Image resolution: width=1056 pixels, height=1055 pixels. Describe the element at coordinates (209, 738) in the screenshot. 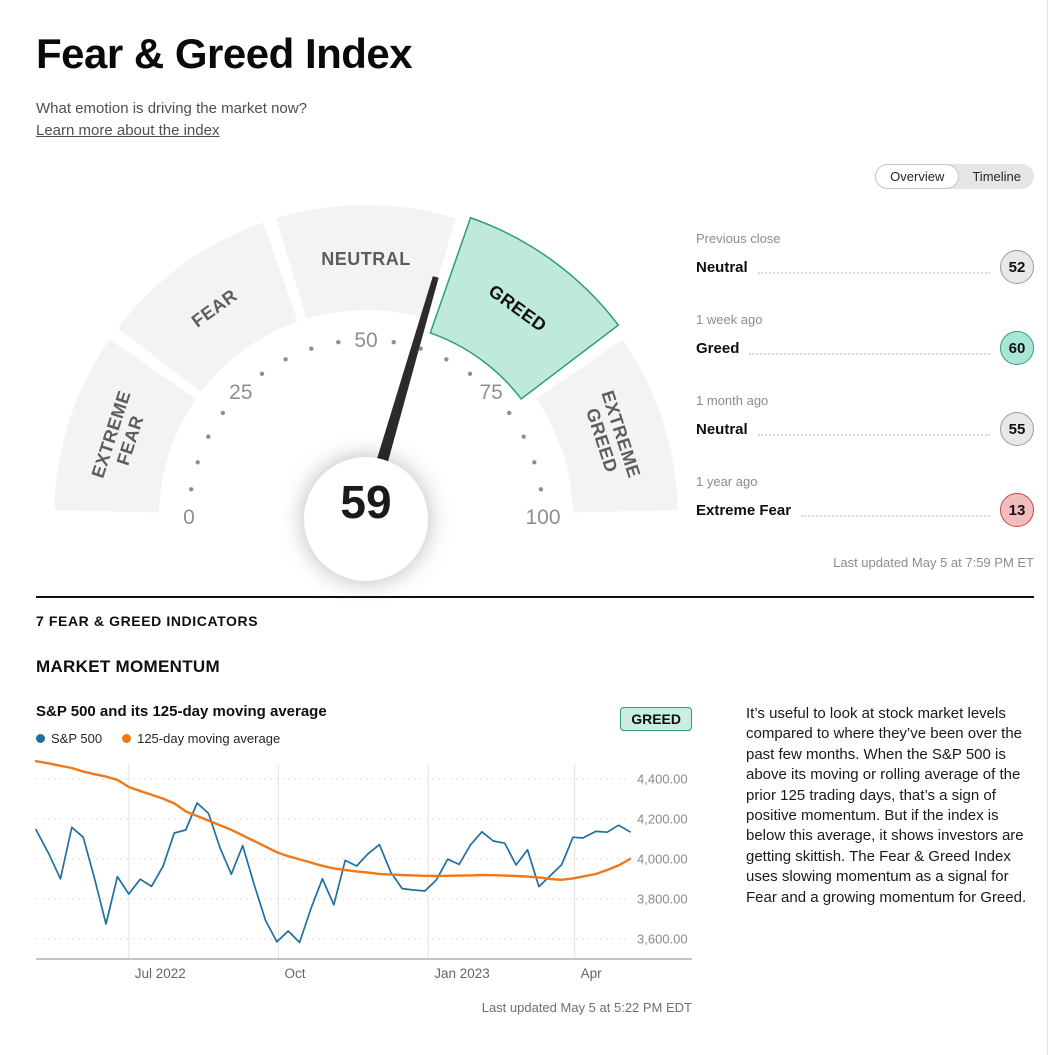

I see `legend-label-moving-average: 125-day moving average` at that location.